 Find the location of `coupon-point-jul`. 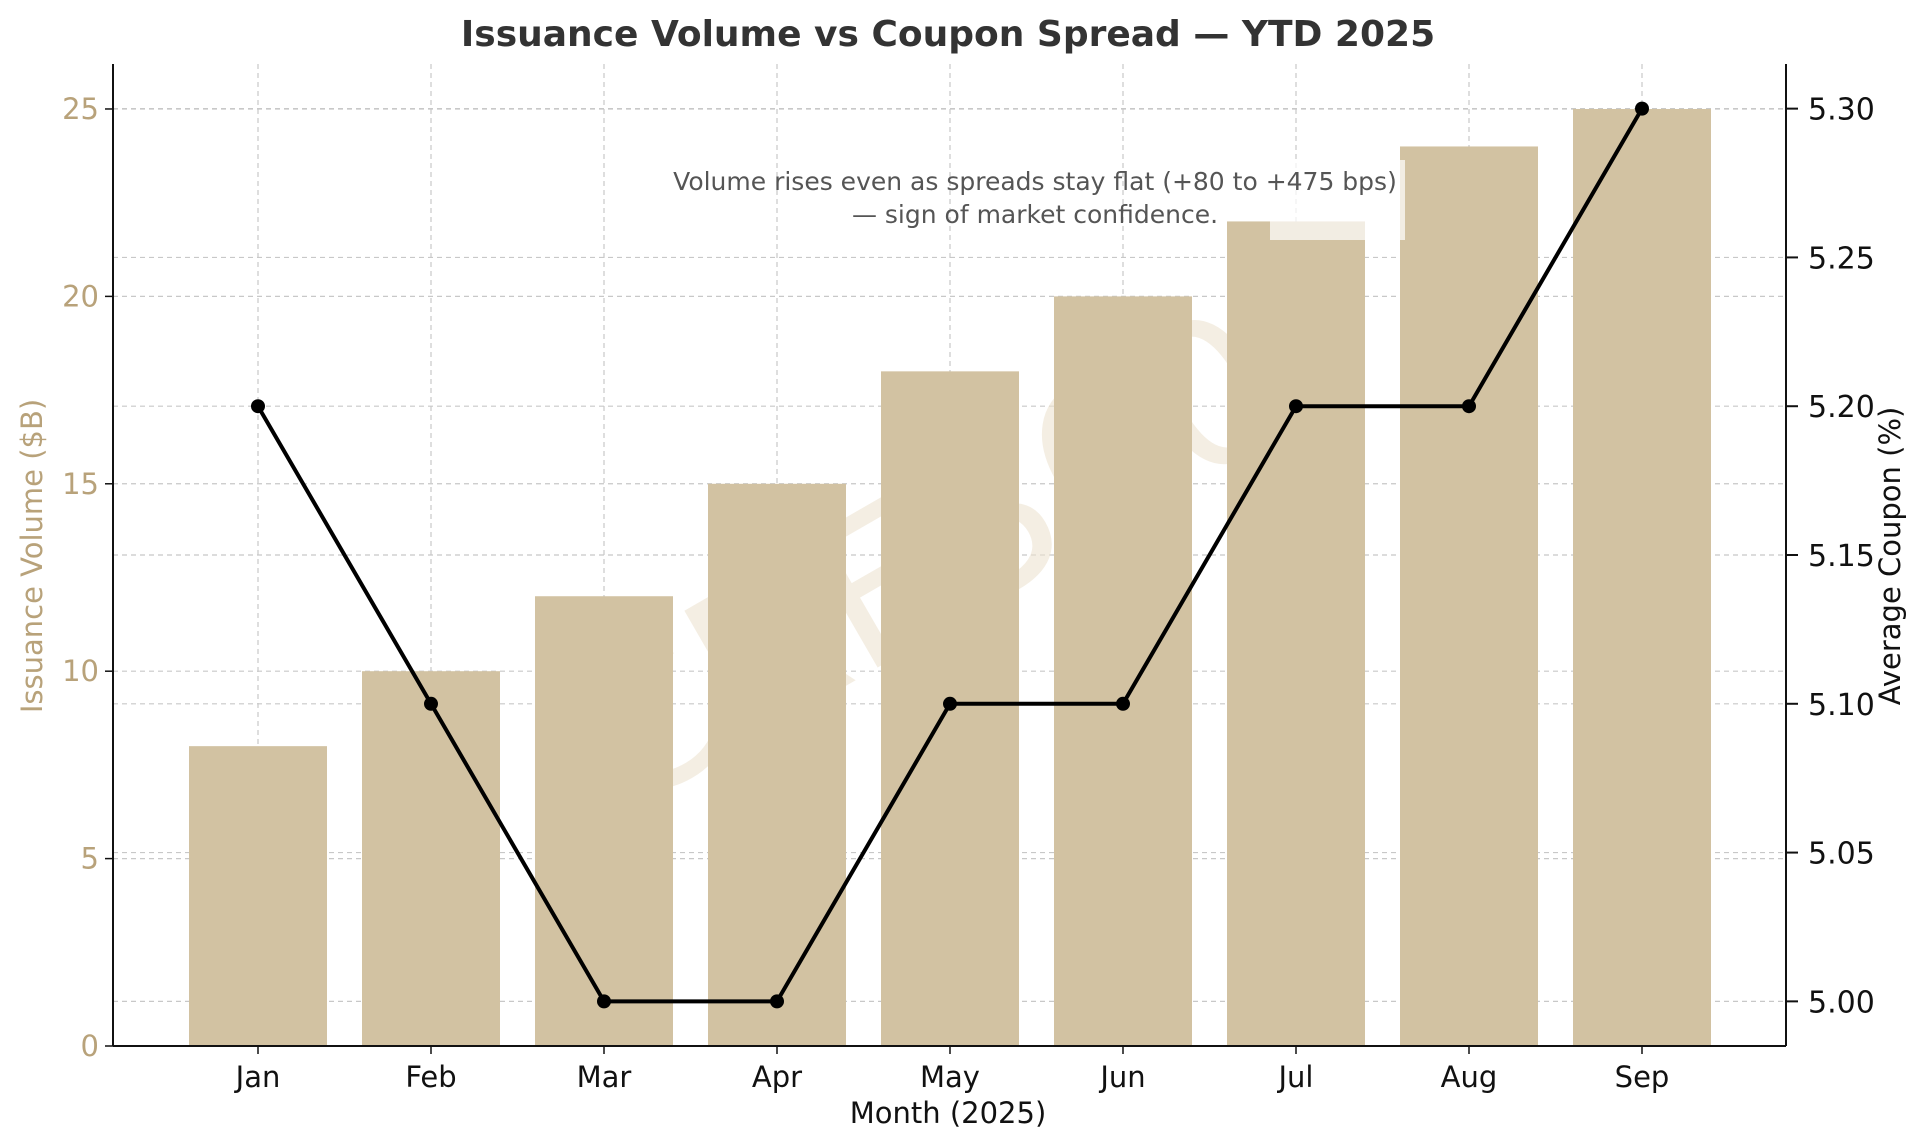

coupon-point-jul is located at coordinates (1296, 406).